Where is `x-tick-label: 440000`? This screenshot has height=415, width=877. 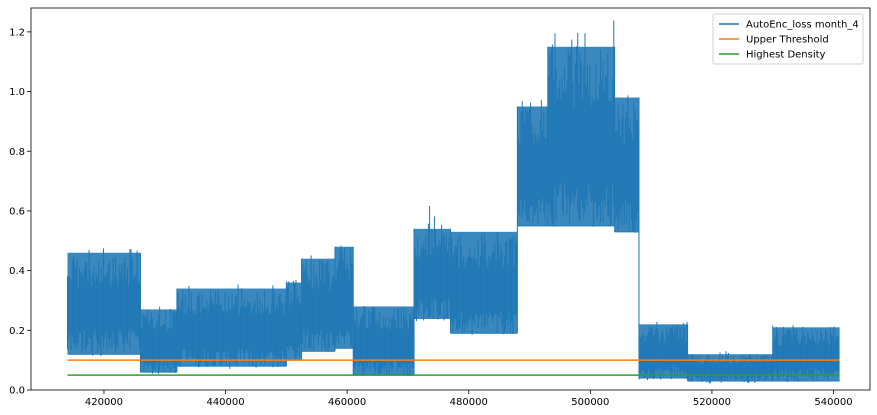 x-tick-label: 440000 is located at coordinates (225, 402).